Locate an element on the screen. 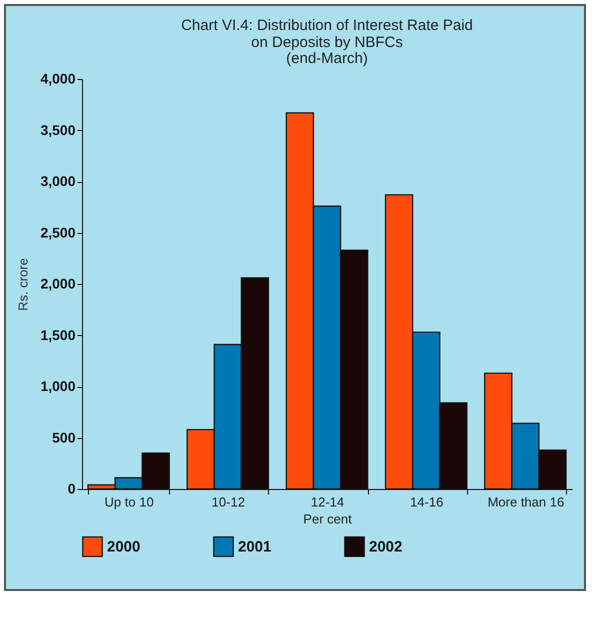  legend-label: 2001 is located at coordinates (255, 547).